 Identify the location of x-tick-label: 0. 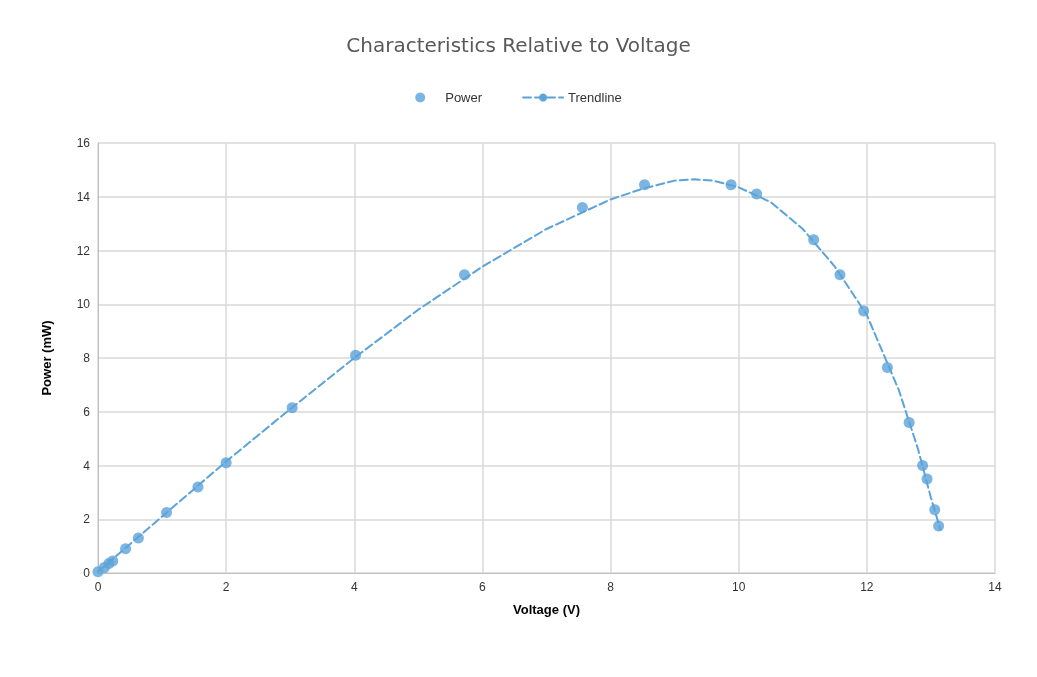
(98, 587).